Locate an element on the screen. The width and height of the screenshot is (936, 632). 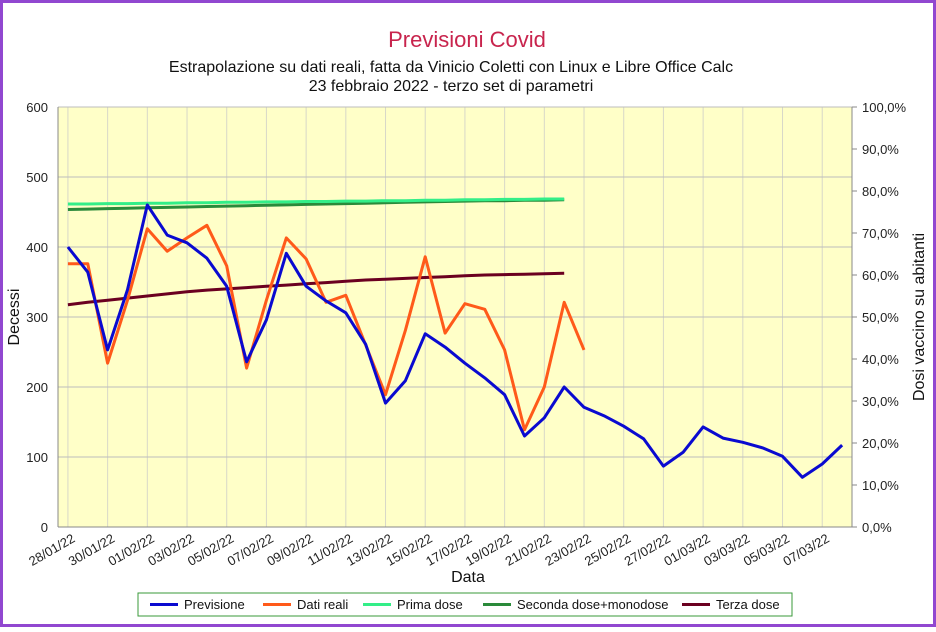
y2-axis-title: Dosi vaccino su abitanti is located at coordinates (919, 317).